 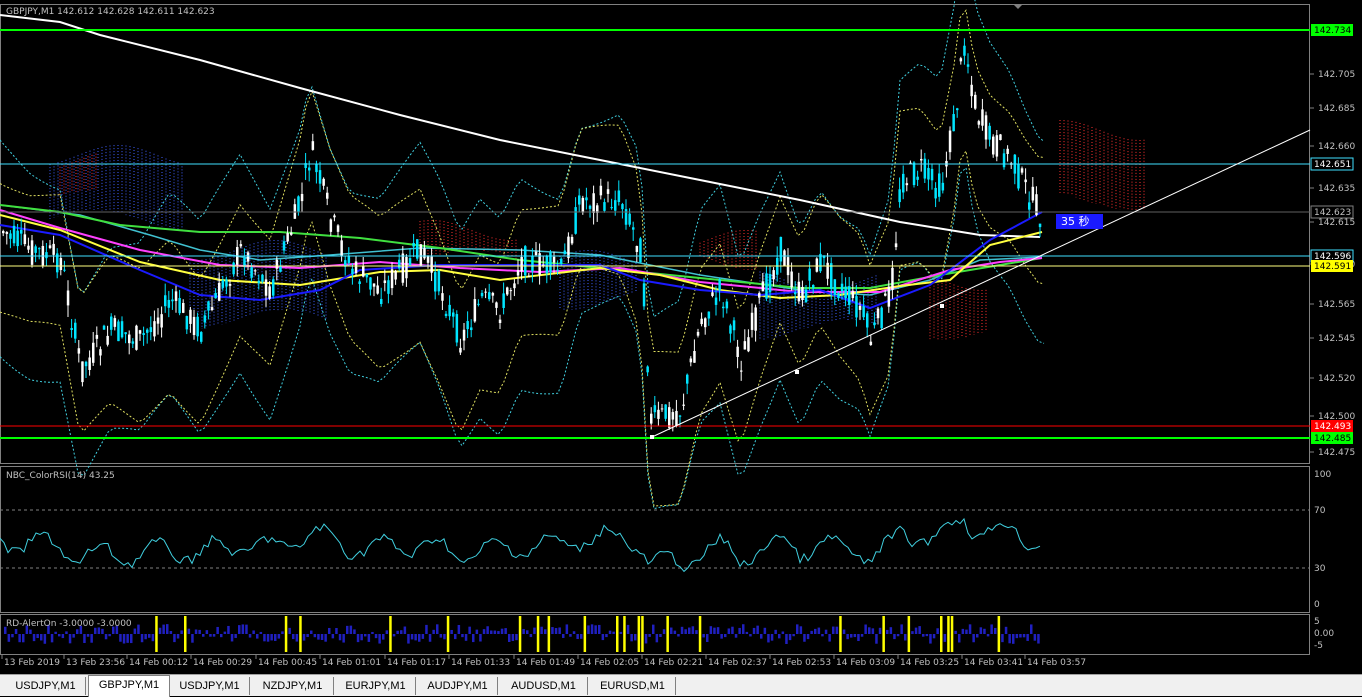 What do you see at coordinates (1336, 75) in the screenshot?
I see `price-tick-label: 142.705` at bounding box center [1336, 75].